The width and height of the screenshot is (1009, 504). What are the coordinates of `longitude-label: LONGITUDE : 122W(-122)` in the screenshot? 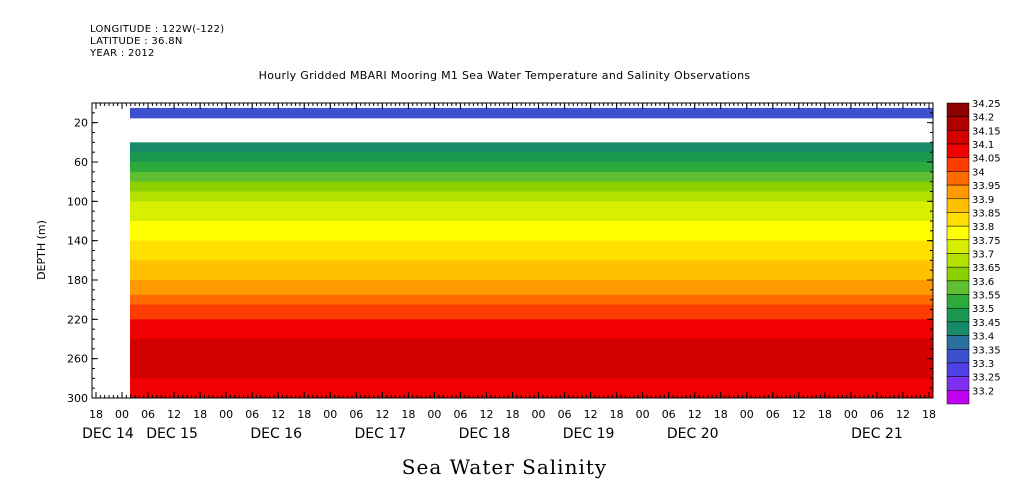 It's located at (157, 29).